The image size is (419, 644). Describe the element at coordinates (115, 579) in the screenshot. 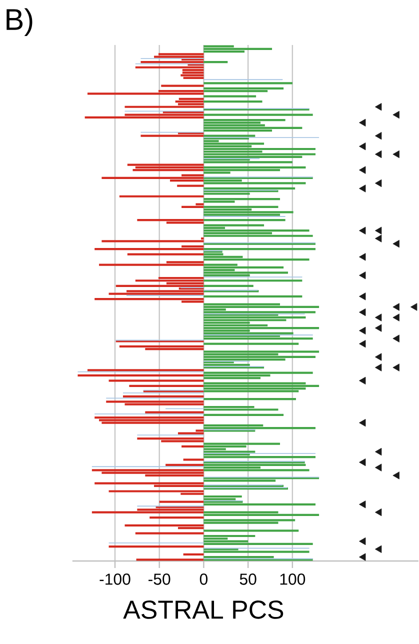

I see `x-tick-label: -100` at that location.